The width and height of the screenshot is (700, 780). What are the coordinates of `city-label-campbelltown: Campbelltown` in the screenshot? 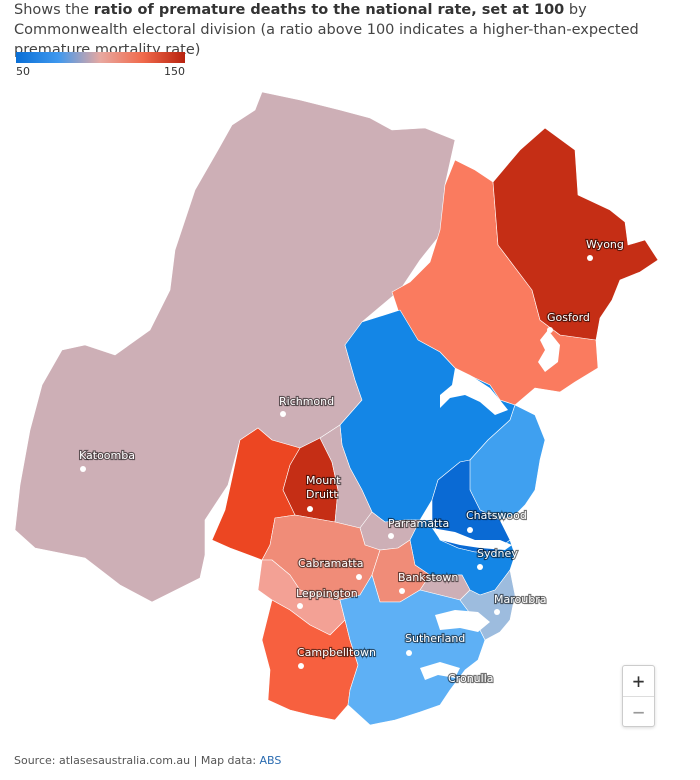 It's located at (336, 652).